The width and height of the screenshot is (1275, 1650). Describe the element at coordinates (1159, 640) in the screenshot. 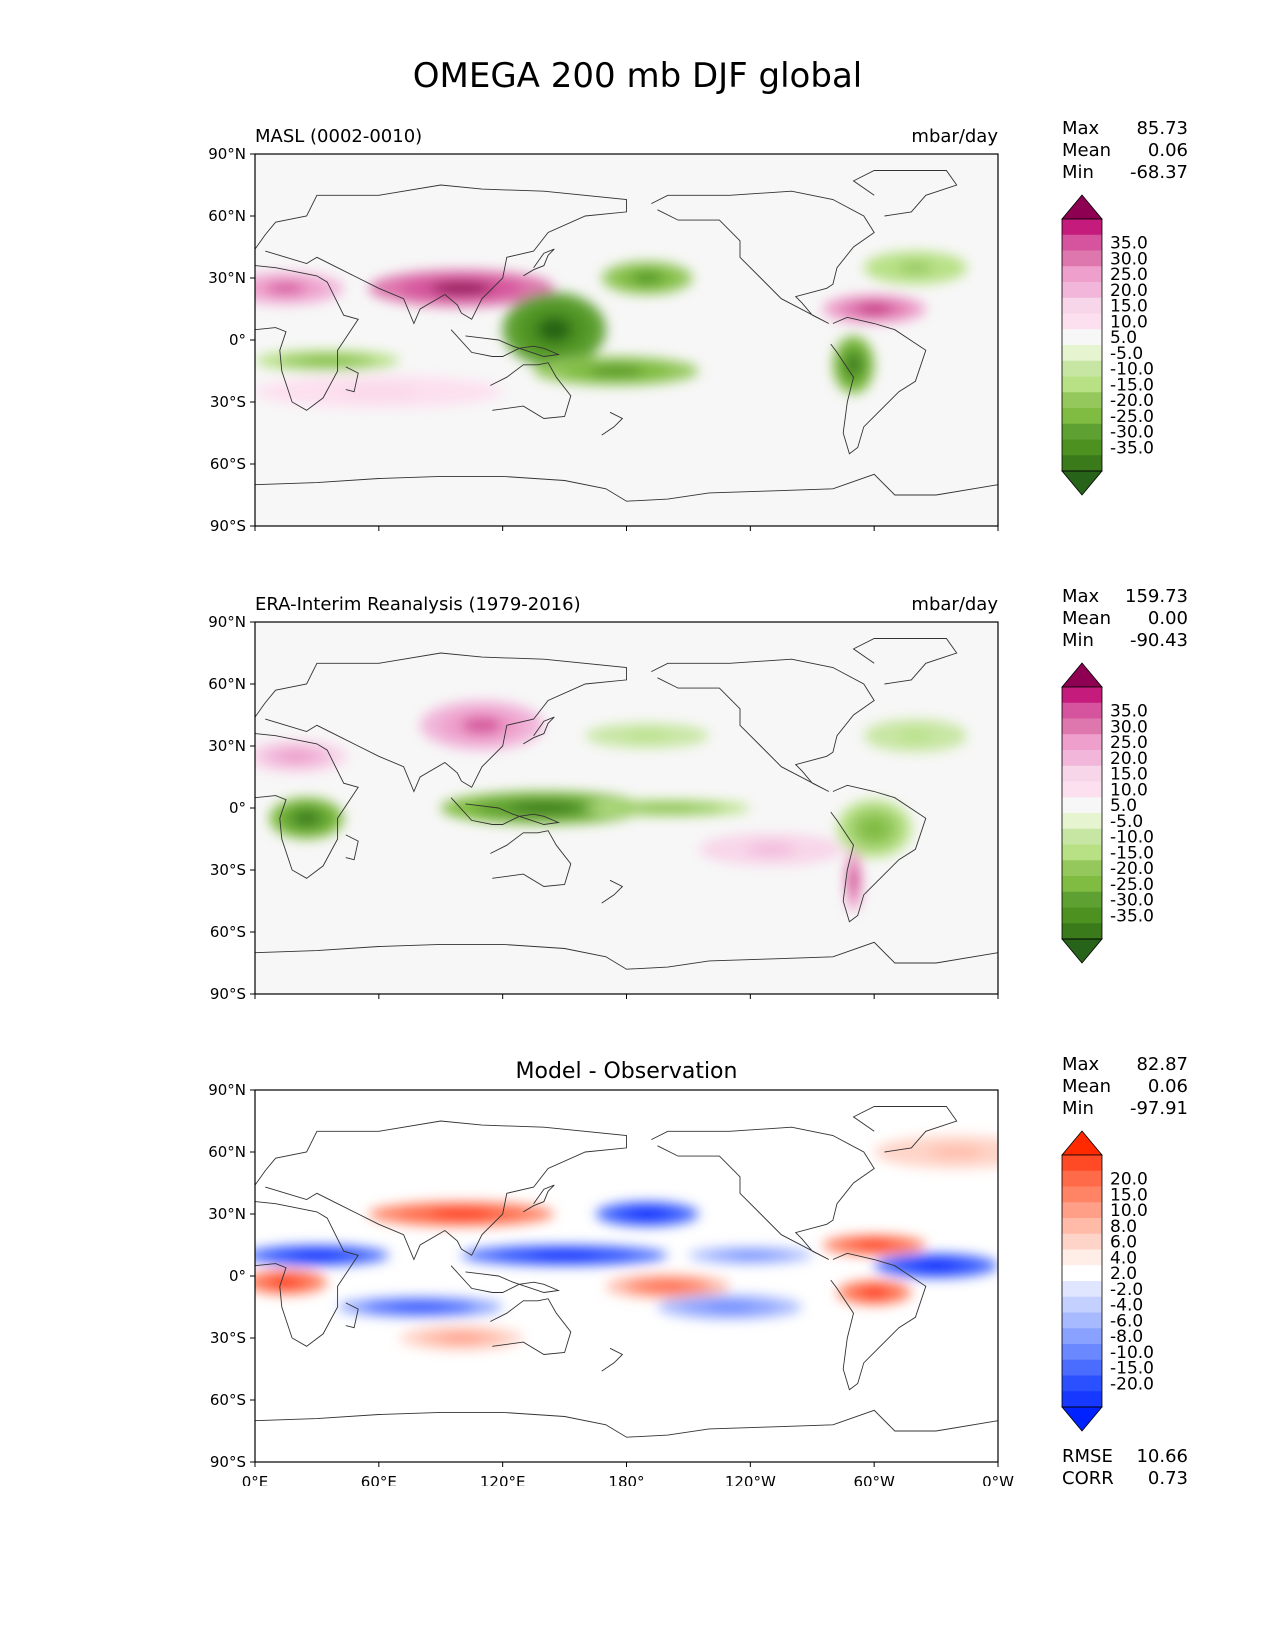

I see `stat-value: -90.43` at that location.